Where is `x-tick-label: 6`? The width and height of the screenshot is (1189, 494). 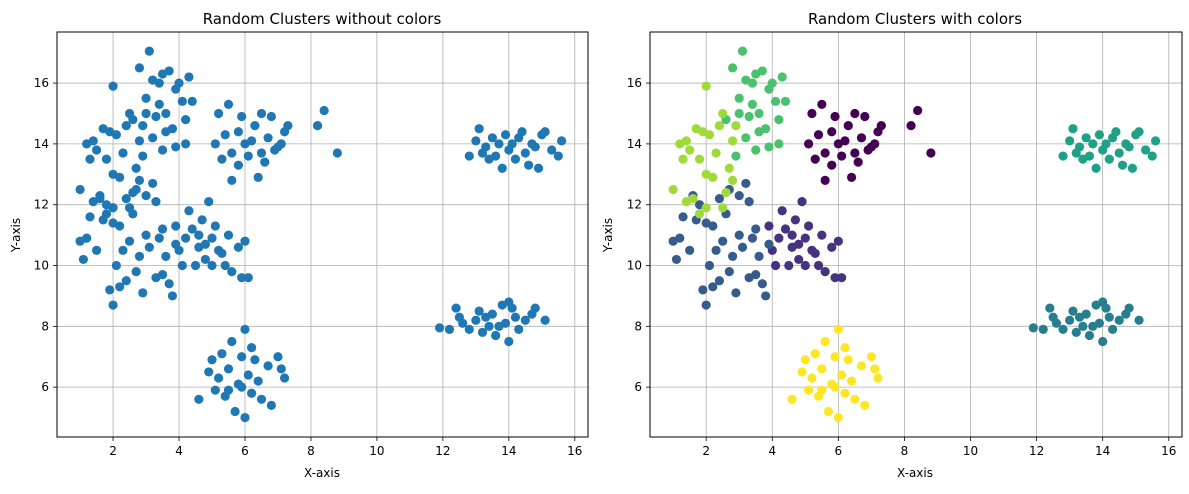 x-tick-label: 6 is located at coordinates (245, 451).